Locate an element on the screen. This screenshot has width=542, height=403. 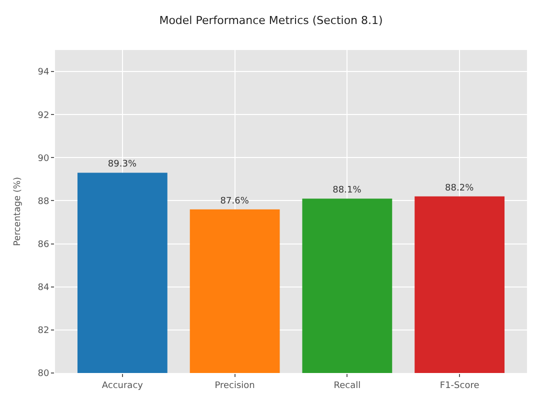
y-tick-label: 92 is located at coordinates (44, 115).